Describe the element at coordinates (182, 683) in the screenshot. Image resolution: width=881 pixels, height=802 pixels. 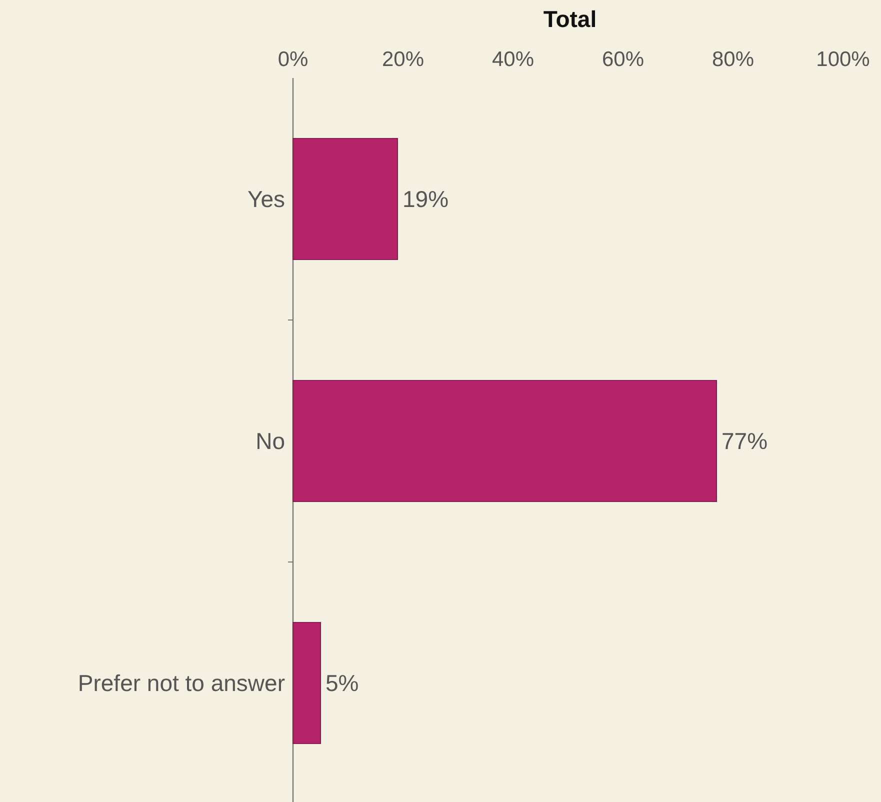
I see `y-tick-label: Prefer not to answer` at that location.